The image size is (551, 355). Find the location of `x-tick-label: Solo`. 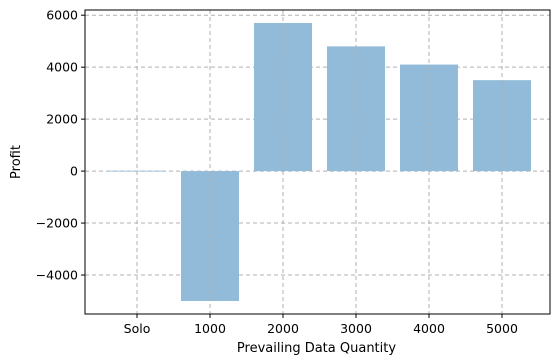

x-tick-label: Solo is located at coordinates (137, 328).